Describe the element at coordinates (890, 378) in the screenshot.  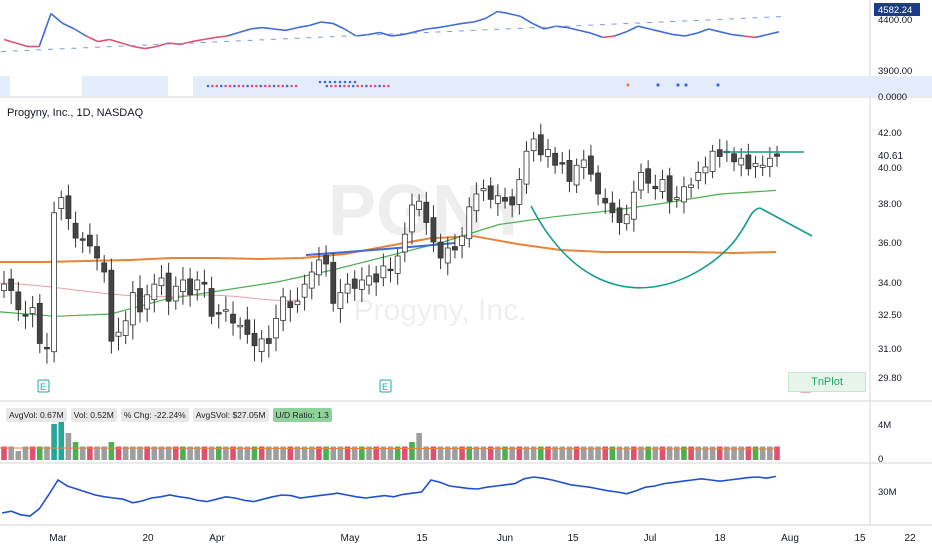
I see `price-axis-tick: 29.80` at that location.